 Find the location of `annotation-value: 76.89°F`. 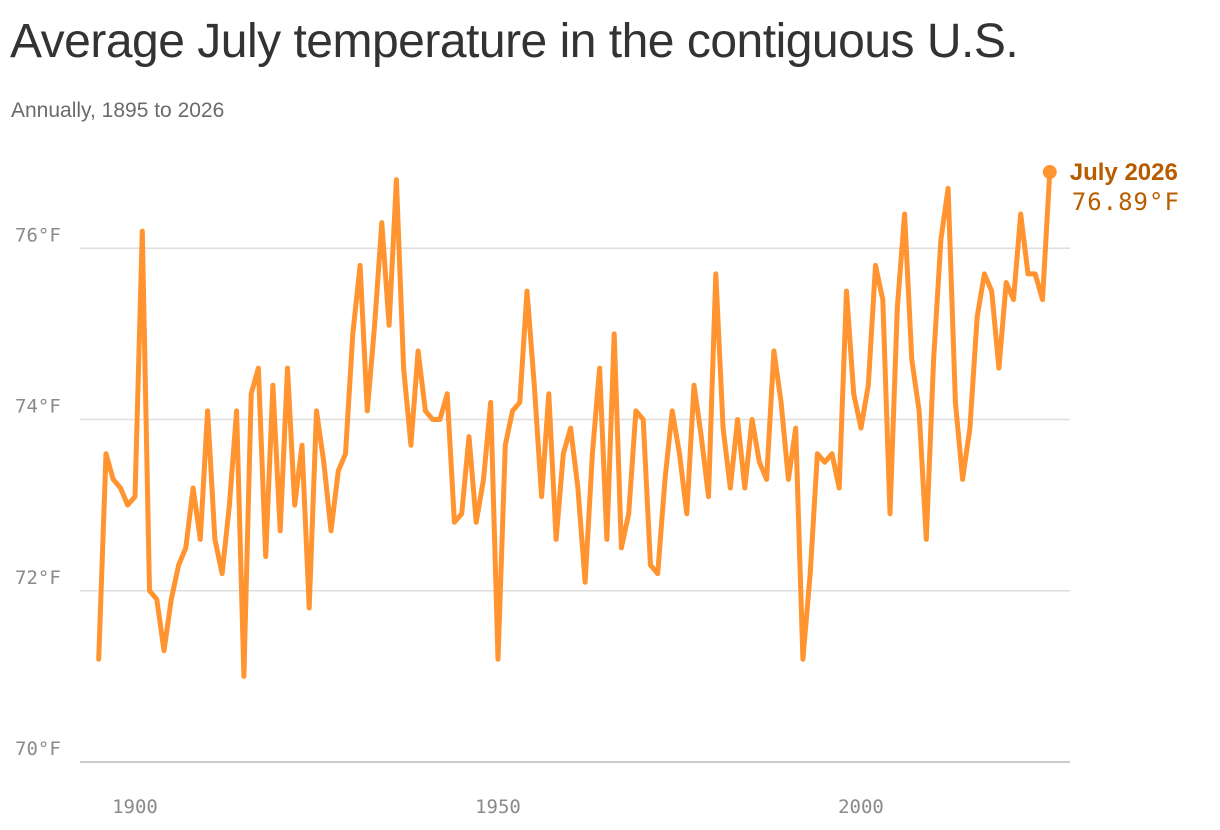

annotation-value: 76.89°F is located at coordinates (1126, 202).